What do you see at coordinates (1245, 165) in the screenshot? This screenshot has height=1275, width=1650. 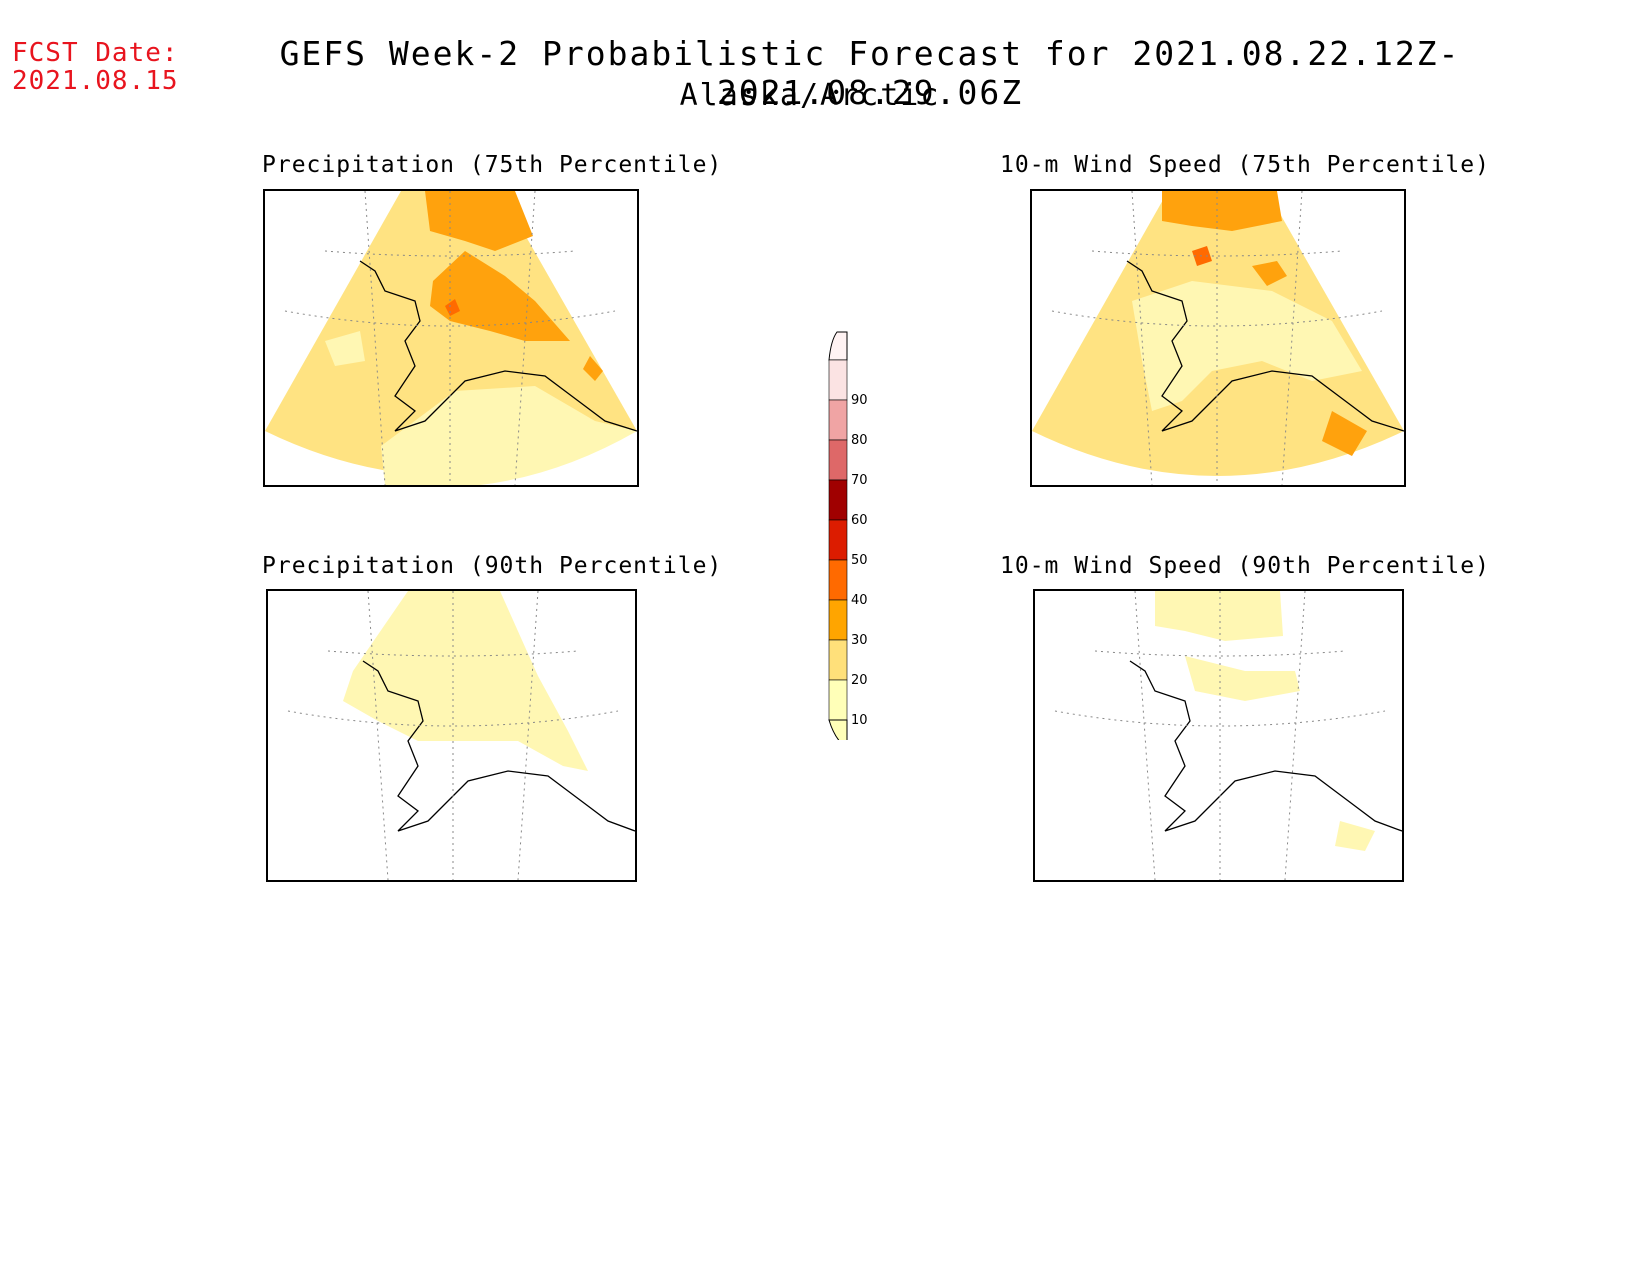 I see `wind-75-title: 10-m Wind Speed (75th Percentile)` at bounding box center [1245, 165].